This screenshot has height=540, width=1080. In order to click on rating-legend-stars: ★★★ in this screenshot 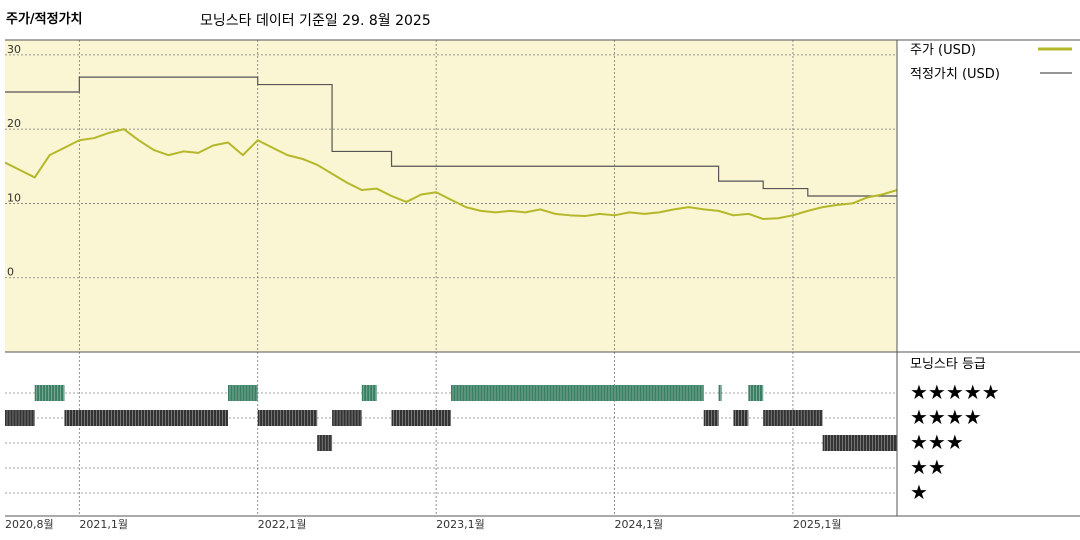, I will do `click(937, 442)`.